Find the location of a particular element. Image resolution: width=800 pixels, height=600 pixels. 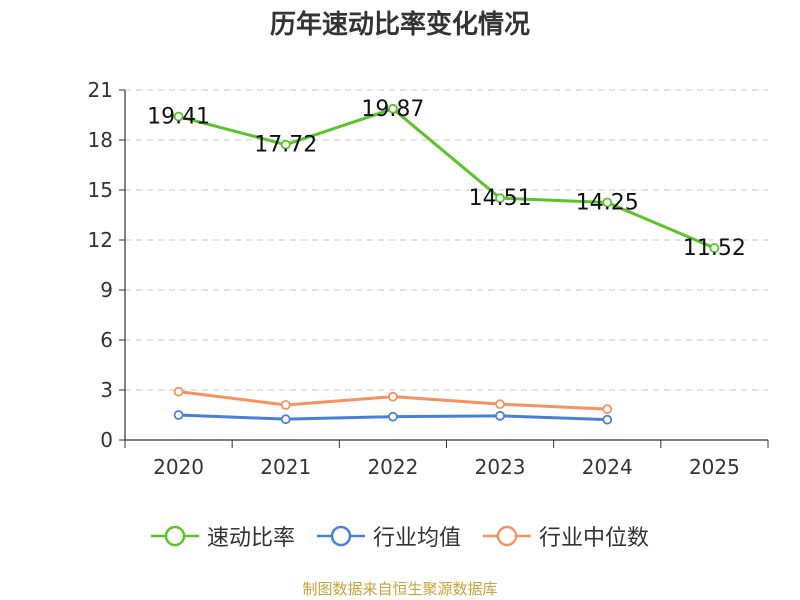

data-label: 14.25 is located at coordinates (607, 203).